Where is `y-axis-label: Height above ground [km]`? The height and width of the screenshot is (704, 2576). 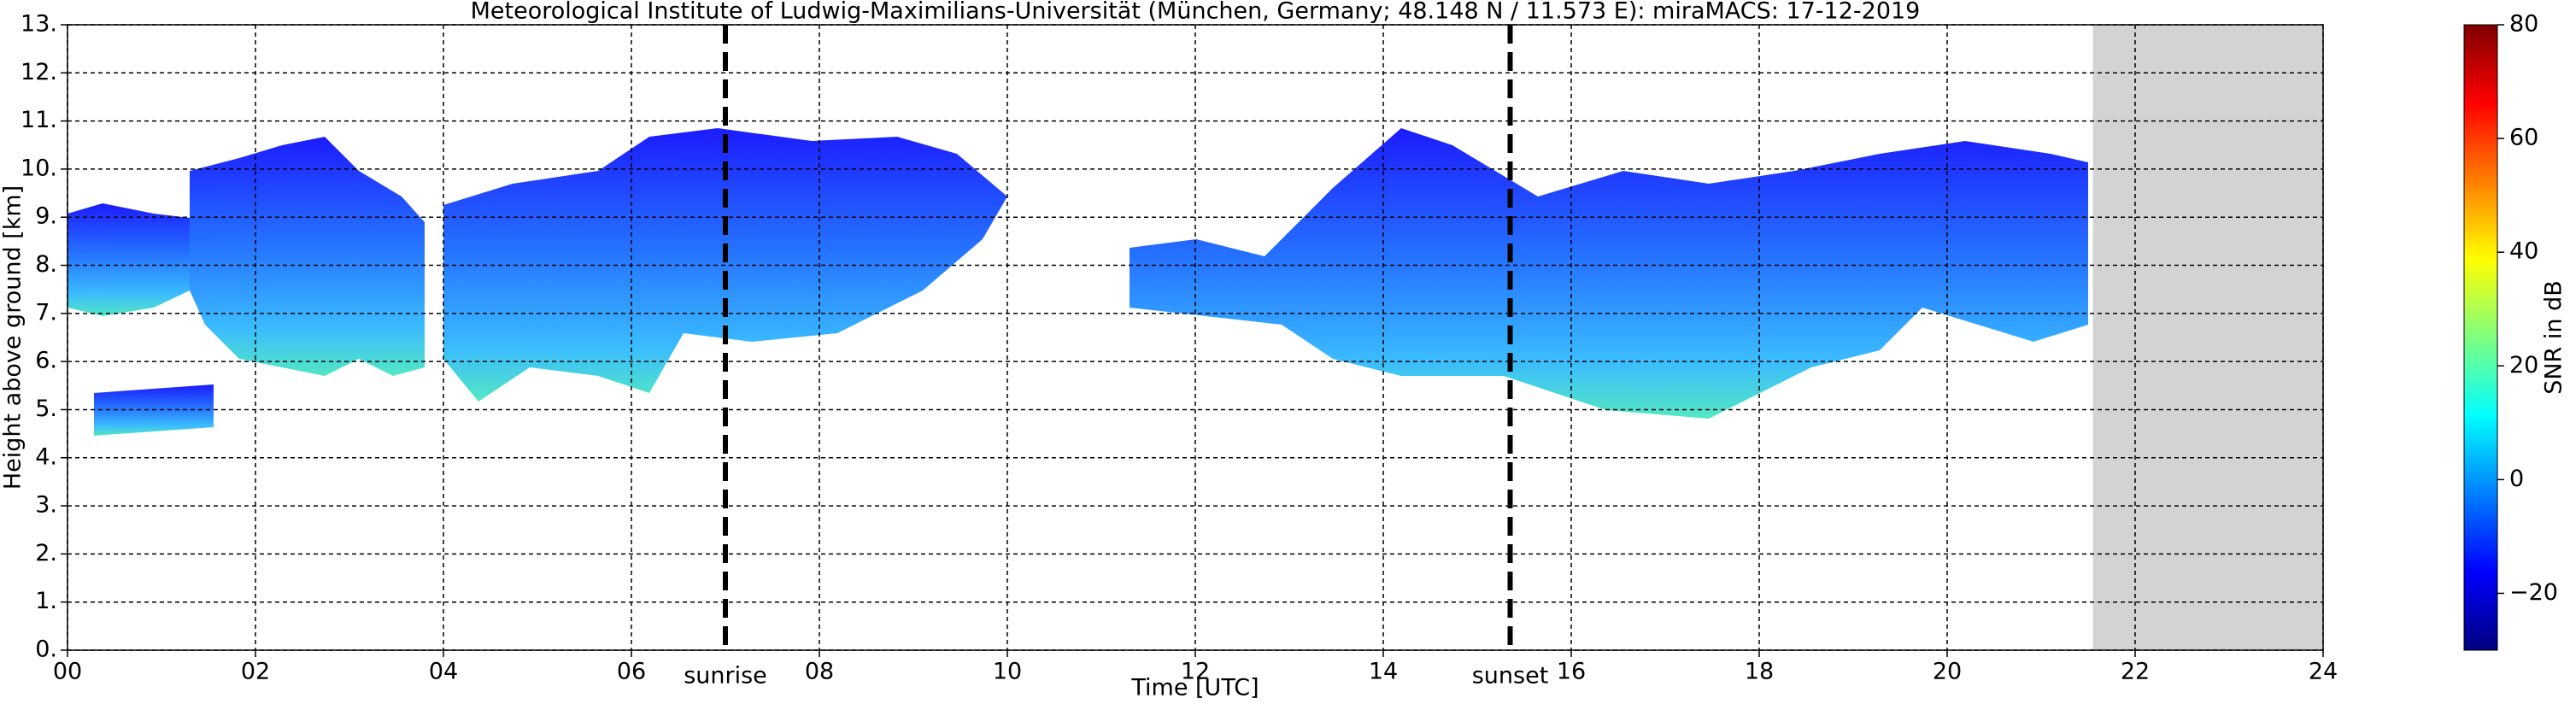
y-axis-label: Height above ground [km] is located at coordinates (13, 337).